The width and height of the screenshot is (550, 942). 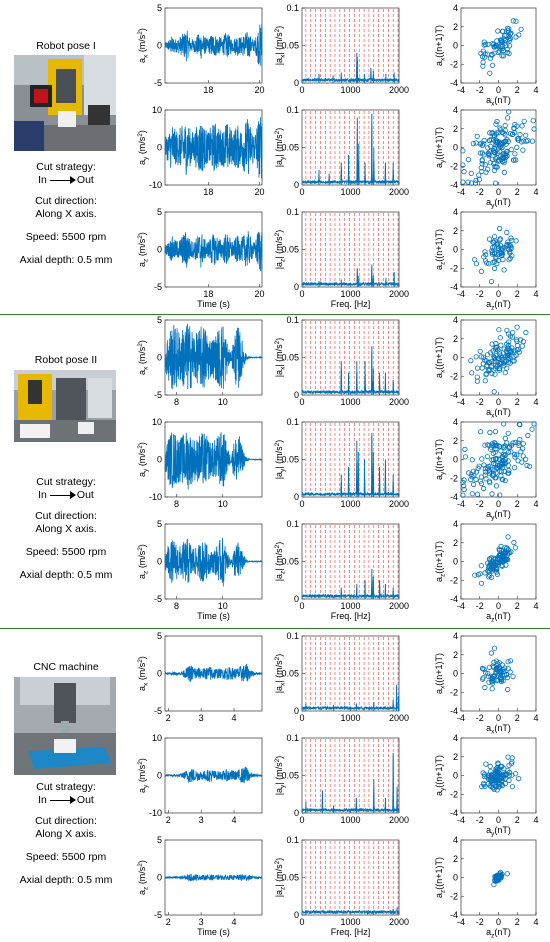 I want to click on y-axis-label: ay((n+1)T), so click(x=440, y=147).